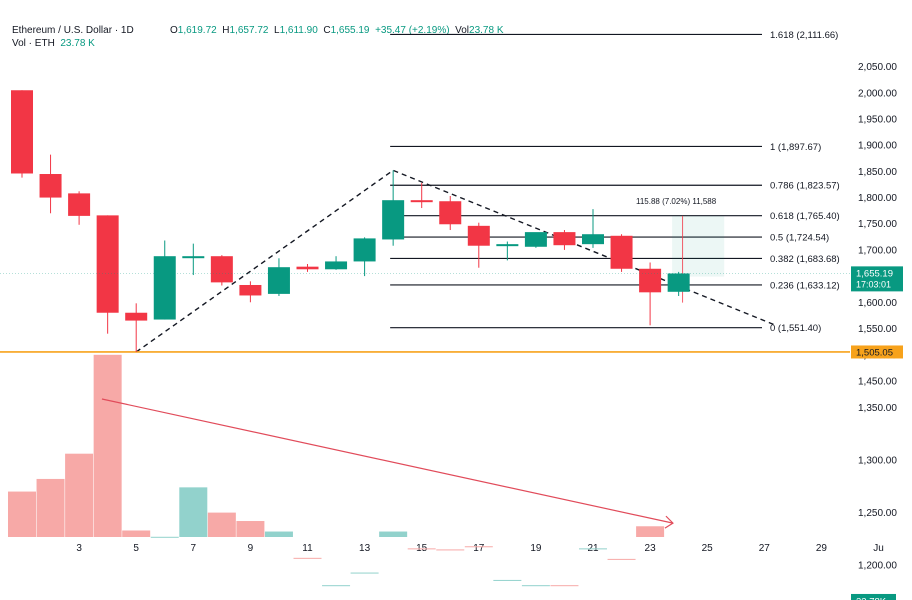  I want to click on volume-legend: Vol · ETH 23.78 K, so click(53, 44).